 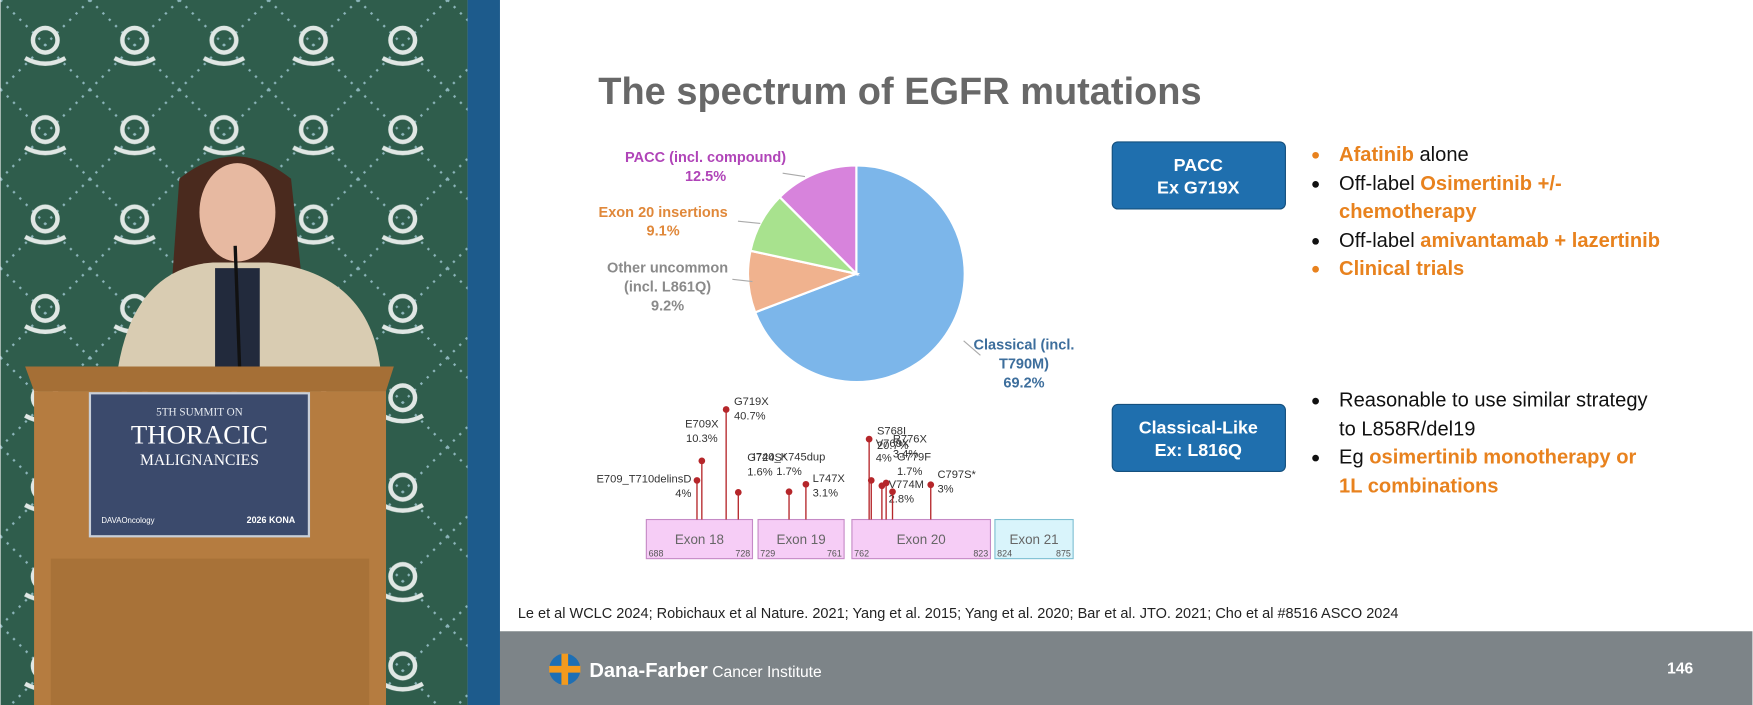 I want to click on pie-value-label: 9.2%, so click(x=668, y=305).